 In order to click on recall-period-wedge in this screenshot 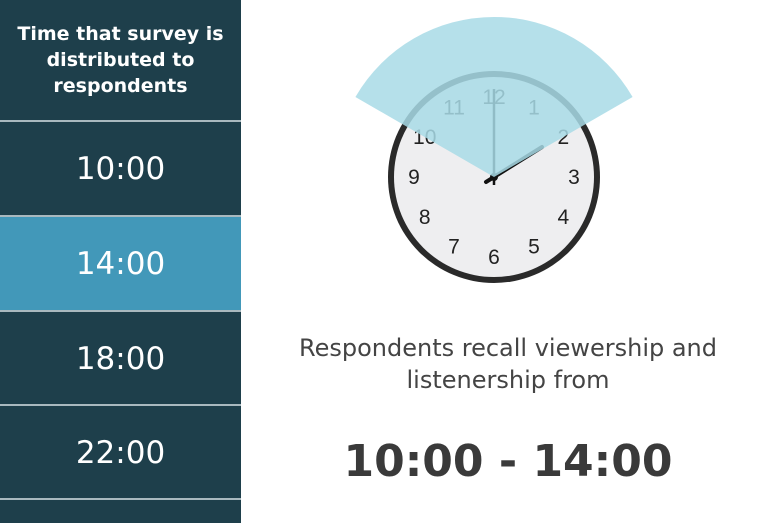, I will do `click(494, 96)`.